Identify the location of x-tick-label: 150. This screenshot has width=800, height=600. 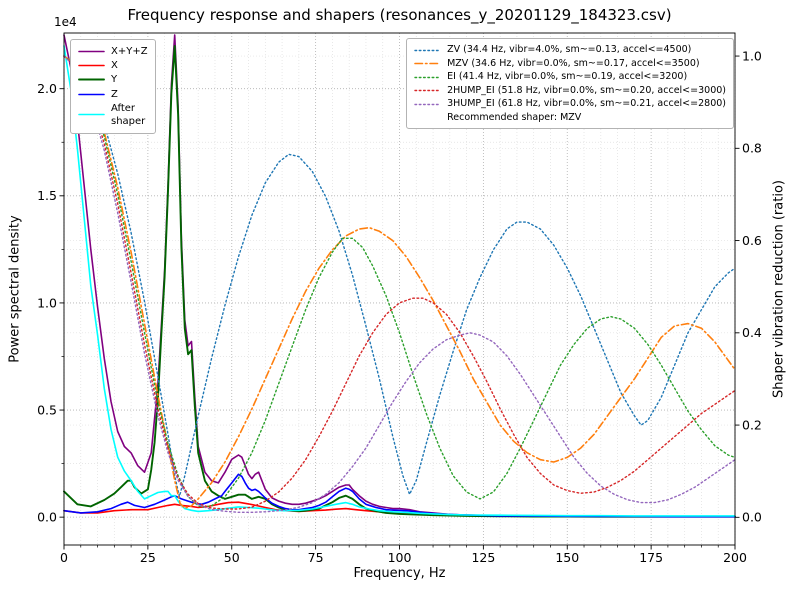
(567, 557).